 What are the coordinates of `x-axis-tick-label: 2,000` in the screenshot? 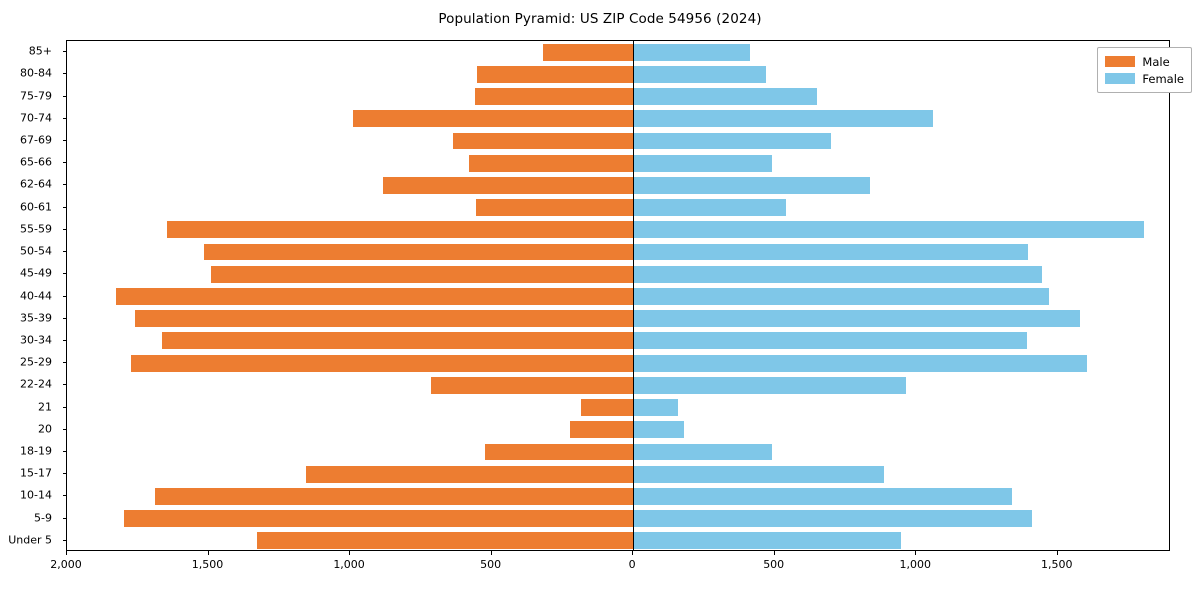 It's located at (66, 564).